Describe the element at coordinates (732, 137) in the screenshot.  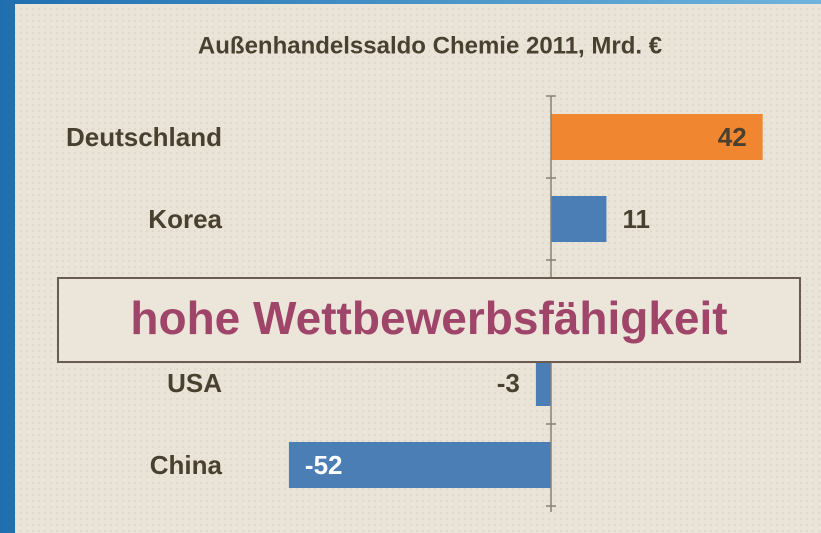
I see `value-label: 42` at that location.